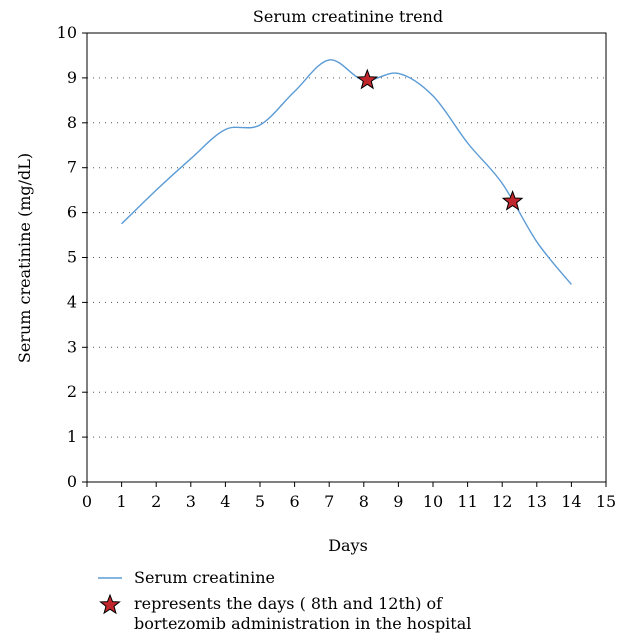 This screenshot has width=626, height=639. Describe the element at coordinates (110, 604) in the screenshot. I see `legend-star-icon` at that location.